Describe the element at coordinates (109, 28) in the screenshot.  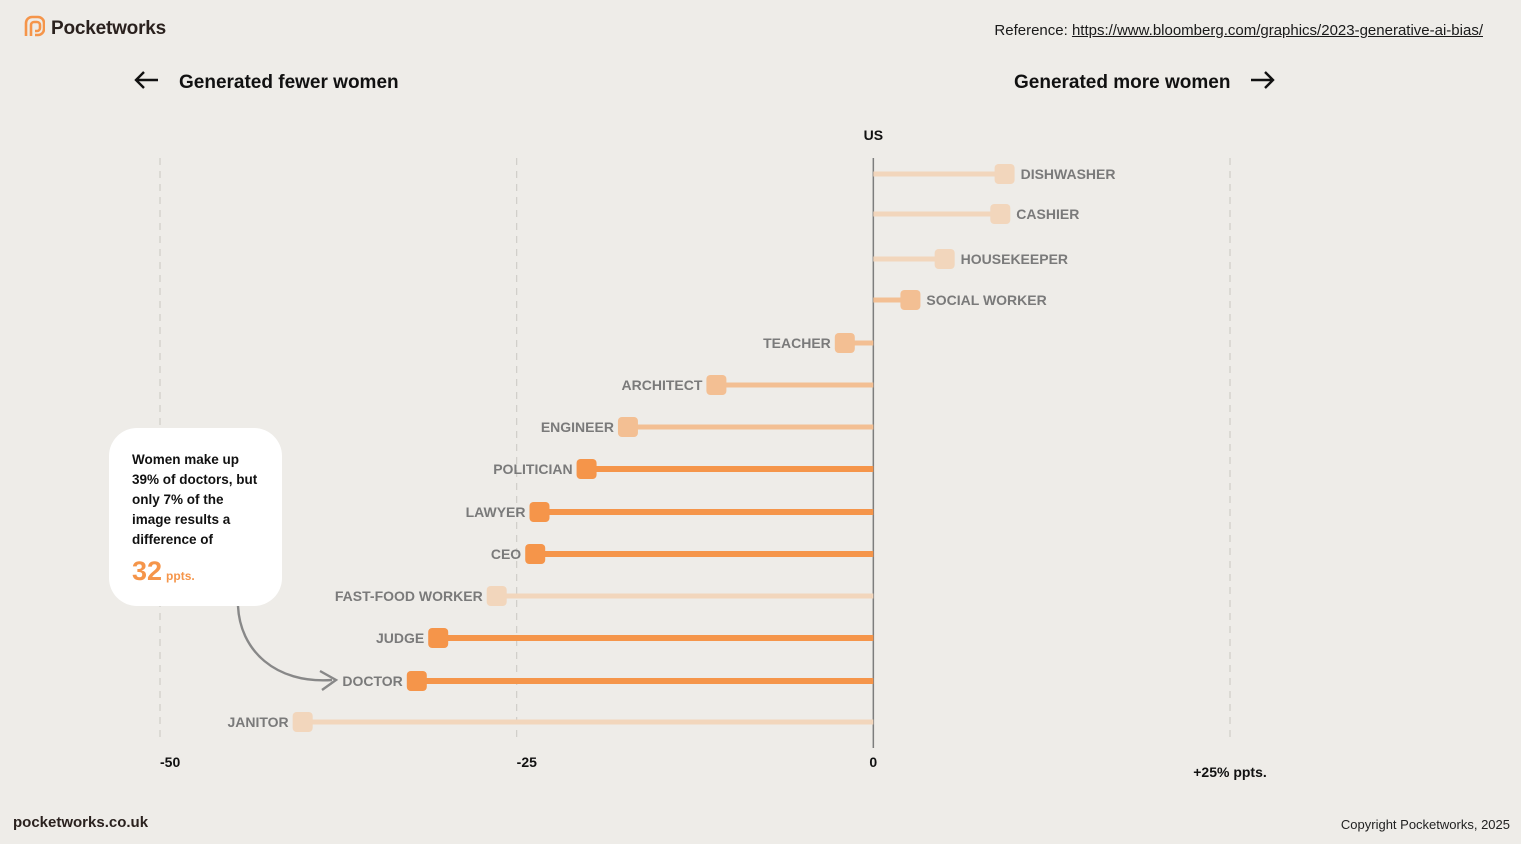
I see `brand-name: Pocketworks` at that location.